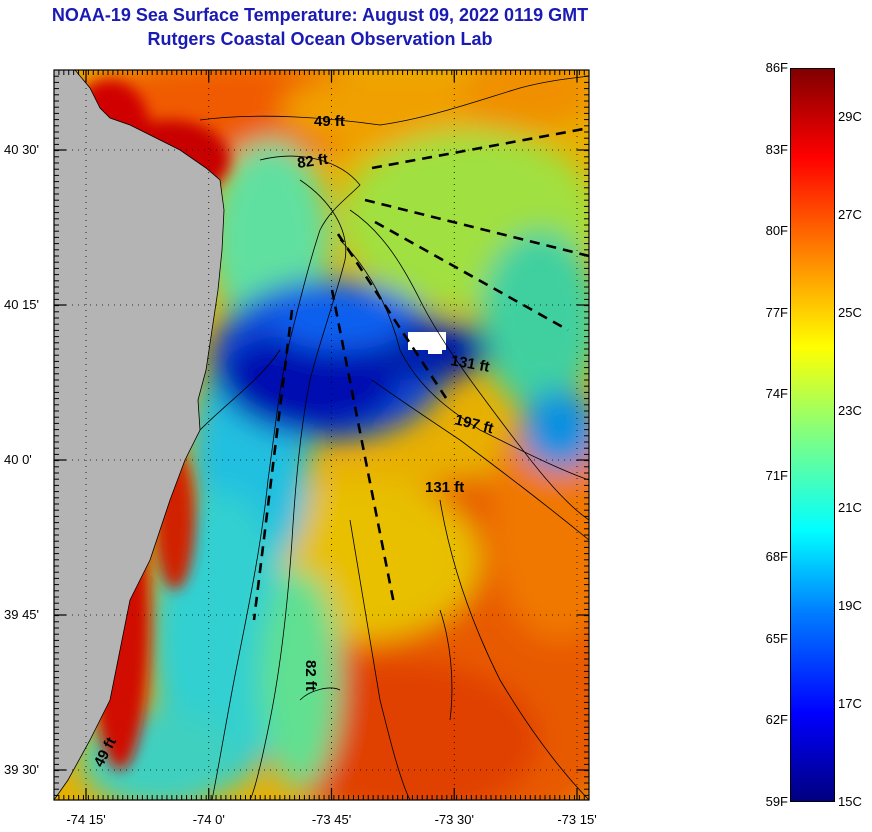  I want to click on colorbar-celsius-label: 19C, so click(850, 606).